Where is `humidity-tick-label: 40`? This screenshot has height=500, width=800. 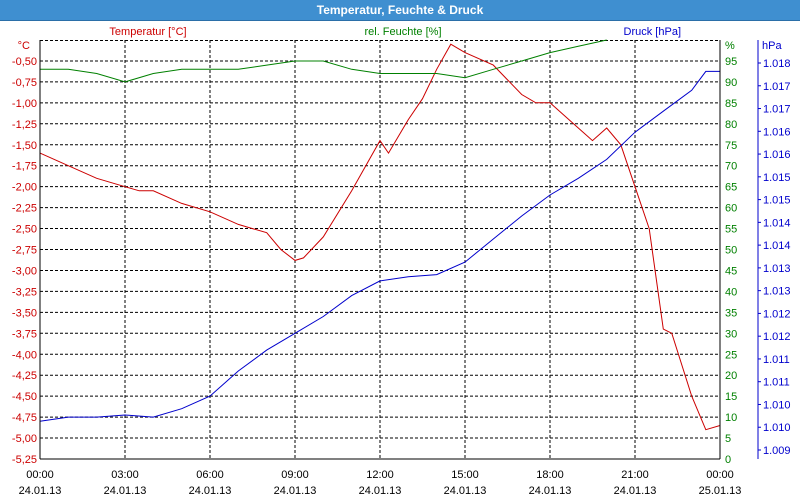
humidity-tick-label: 40 is located at coordinates (731, 292).